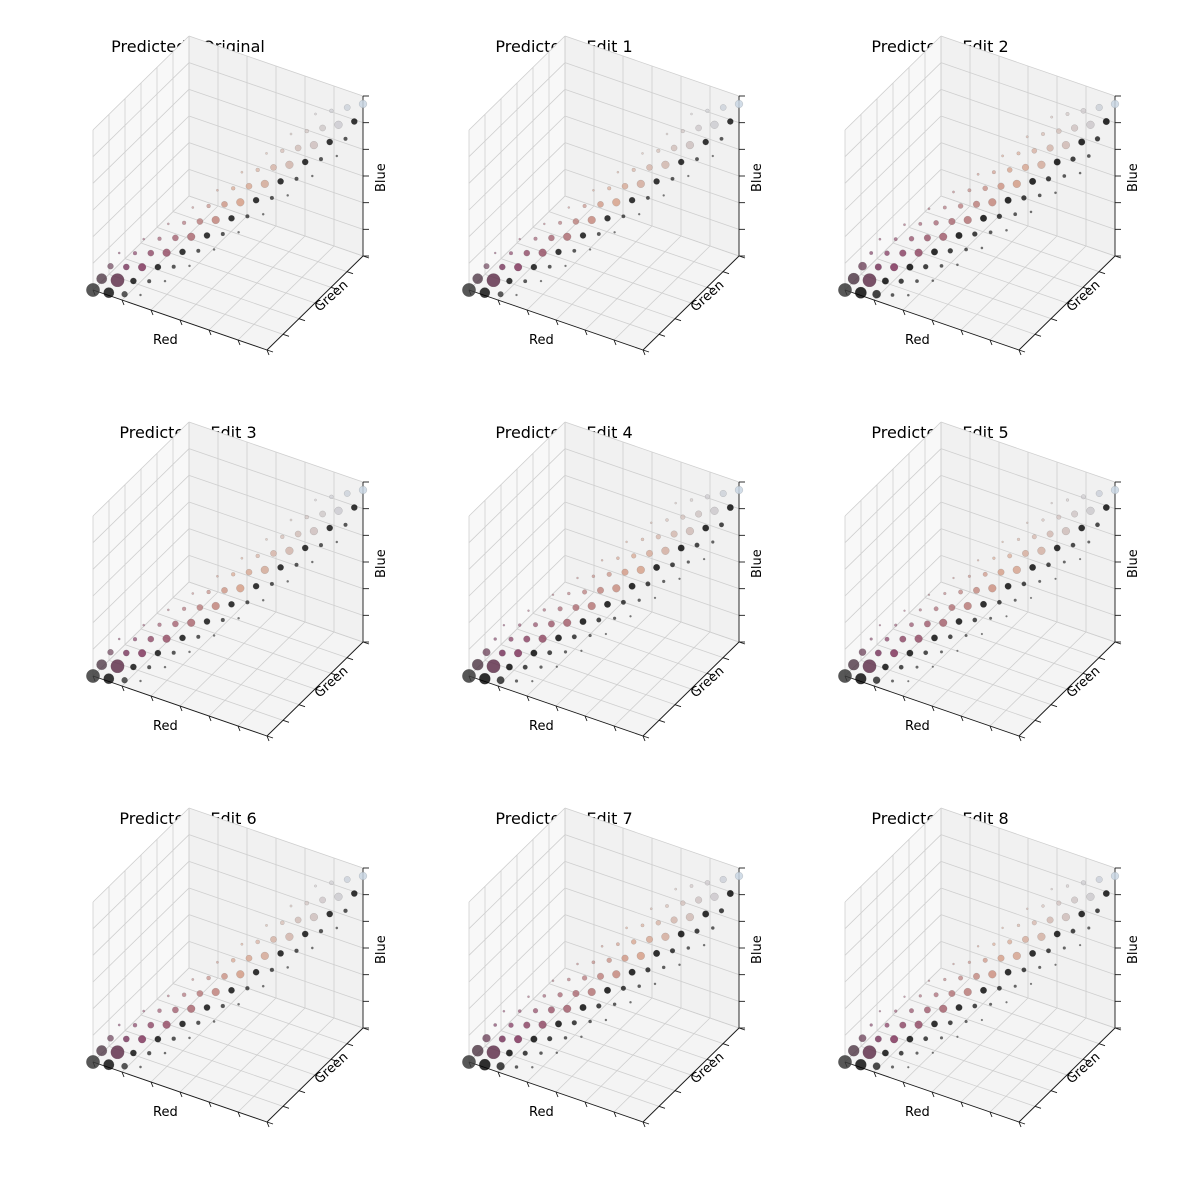 The width and height of the screenshot is (1200, 1200). What do you see at coordinates (1133, 563) in the screenshot?
I see `z-axis-label: Blue` at bounding box center [1133, 563].